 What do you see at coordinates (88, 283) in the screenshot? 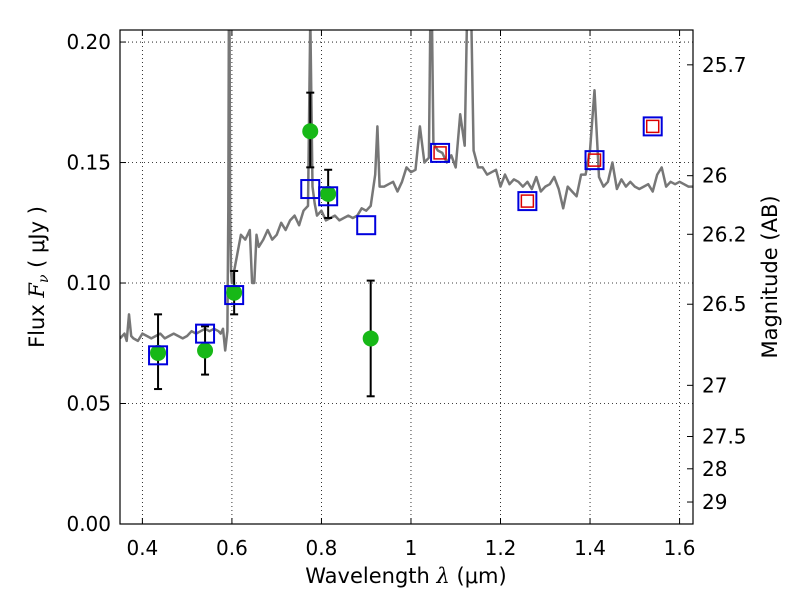
I see `y-tick-label: 0.10` at bounding box center [88, 283].